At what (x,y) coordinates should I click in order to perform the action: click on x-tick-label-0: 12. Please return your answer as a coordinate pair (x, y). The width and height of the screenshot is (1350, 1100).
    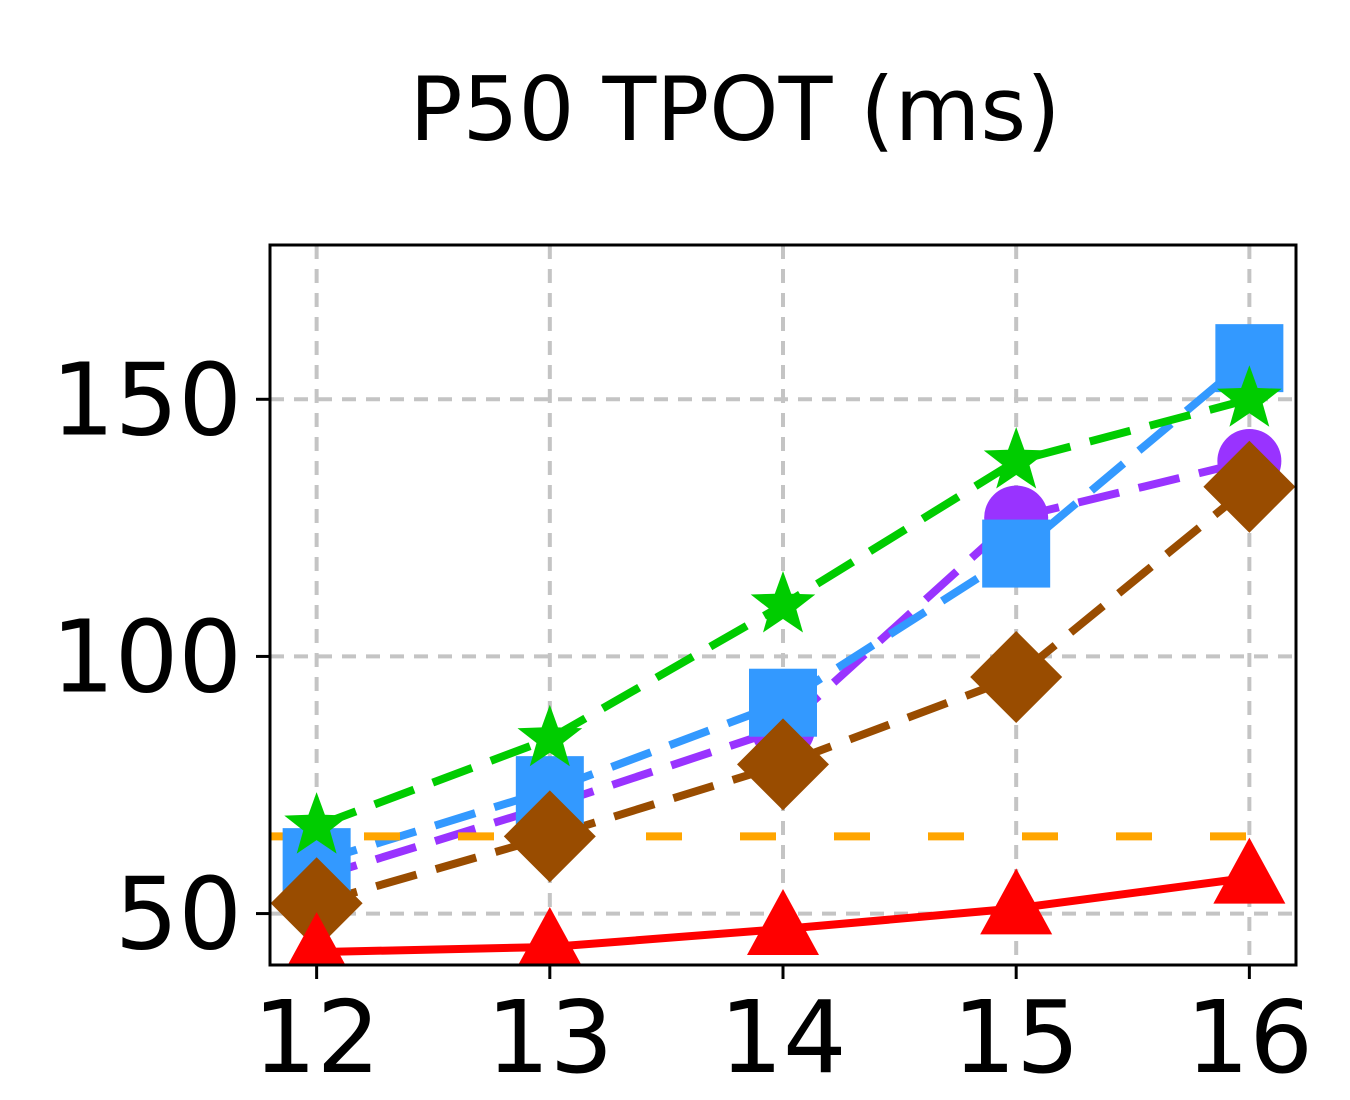
    Looking at the image, I should click on (316, 1037).